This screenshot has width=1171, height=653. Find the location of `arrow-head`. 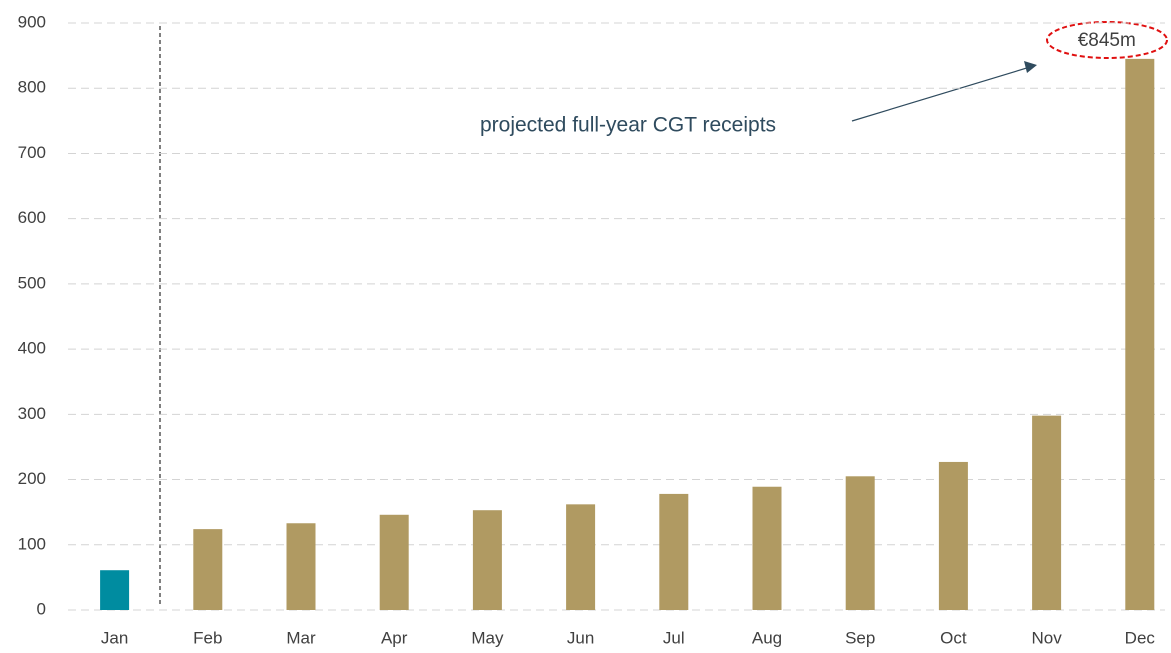

arrow-head is located at coordinates (1030, 67).